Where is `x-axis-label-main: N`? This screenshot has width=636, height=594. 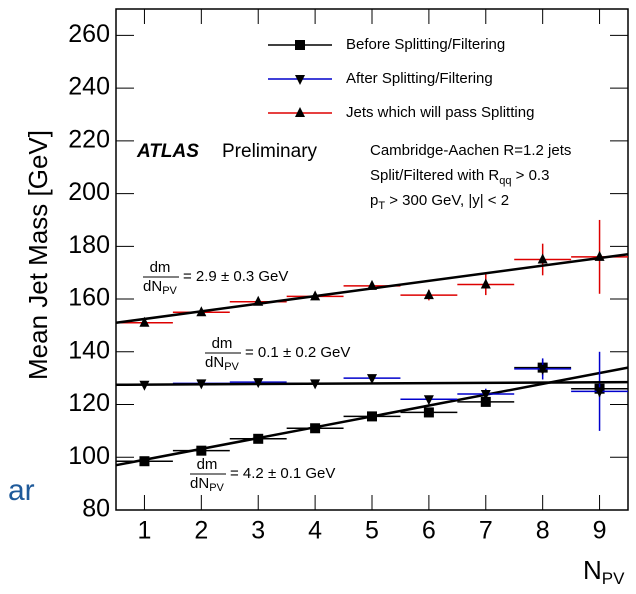
x-axis-label-main: N is located at coordinates (592, 570).